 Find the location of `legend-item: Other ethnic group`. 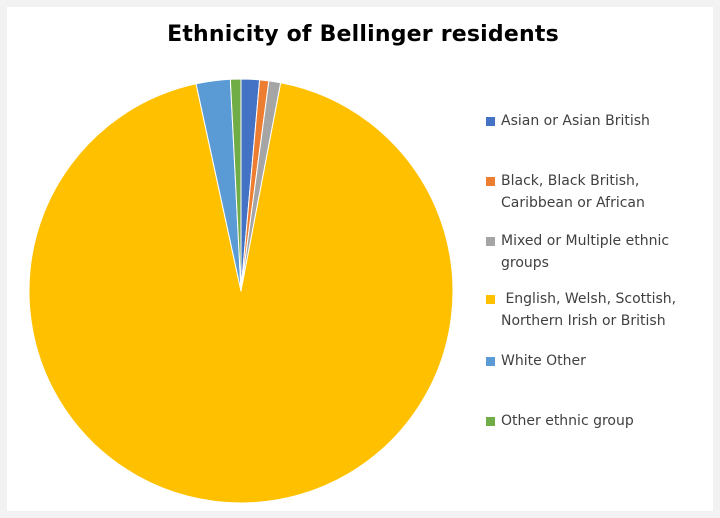

legend-item: Other ethnic group is located at coordinates (601, 422).